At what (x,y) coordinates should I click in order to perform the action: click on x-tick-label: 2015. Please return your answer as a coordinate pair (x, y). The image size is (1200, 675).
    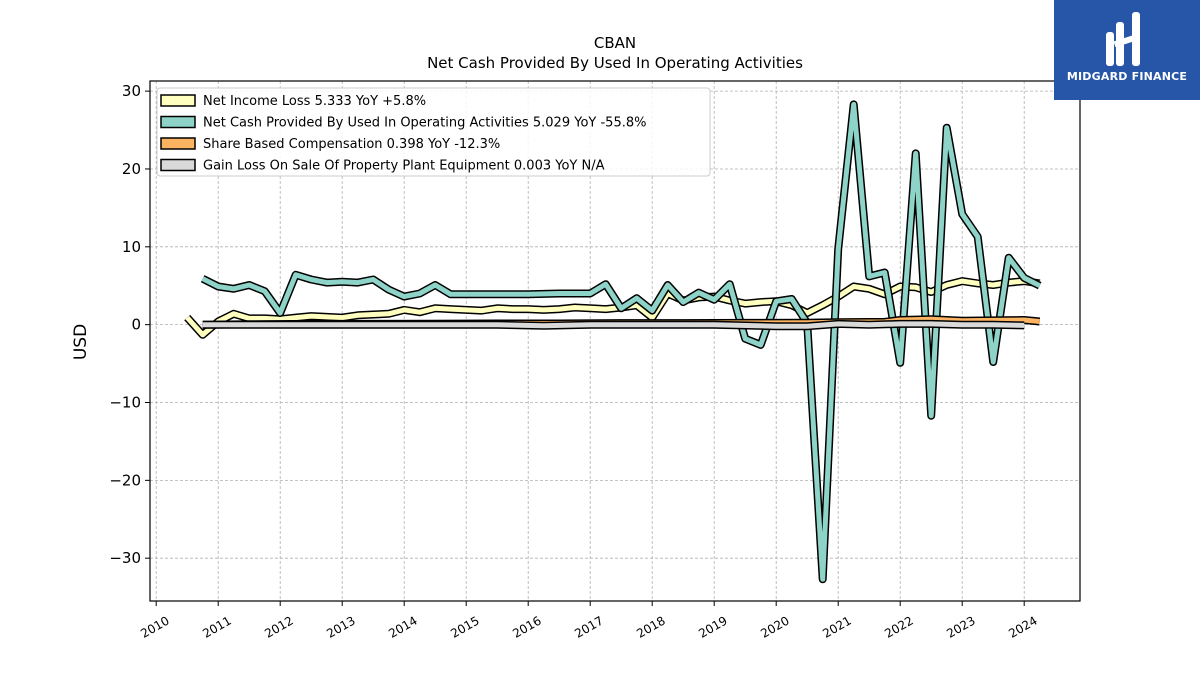
    Looking at the image, I should click on (464, 626).